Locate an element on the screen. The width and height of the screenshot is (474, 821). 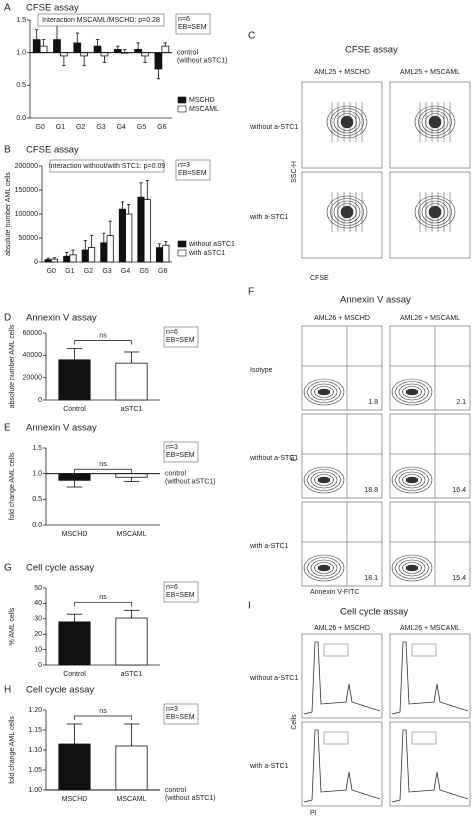
plot-frame is located at coordinates (430, 456).